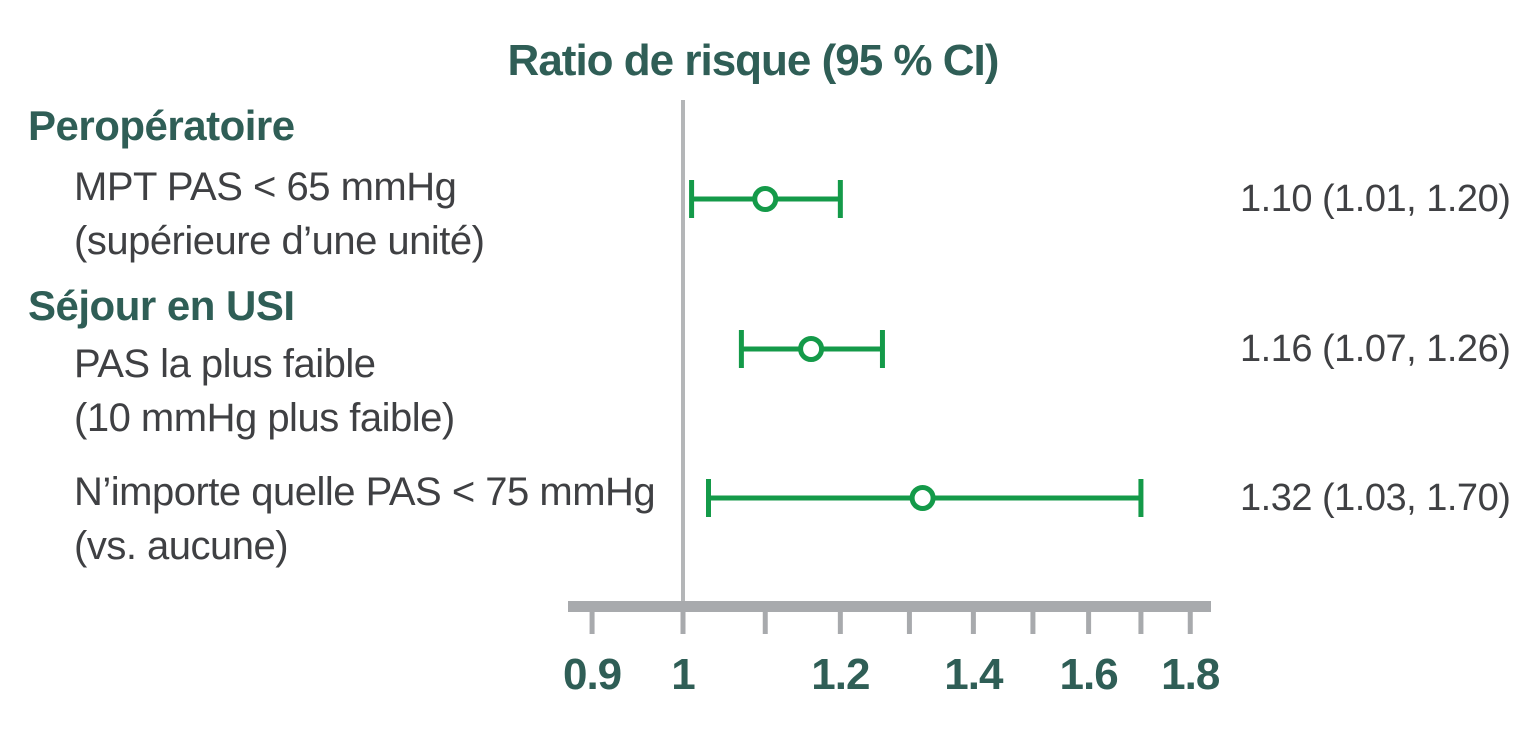 Image resolution: width=1536 pixels, height=737 pixels. Describe the element at coordinates (181, 546) in the screenshot. I see `row-label-line: (vs. aucune)` at that location.